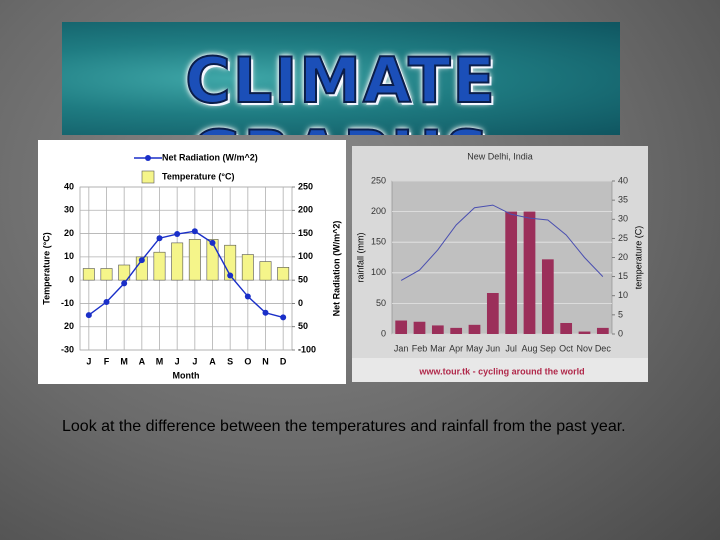 The height and width of the screenshot is (540, 720). What do you see at coordinates (148, 158) in the screenshot?
I see `legend-swatch-marker` at bounding box center [148, 158].